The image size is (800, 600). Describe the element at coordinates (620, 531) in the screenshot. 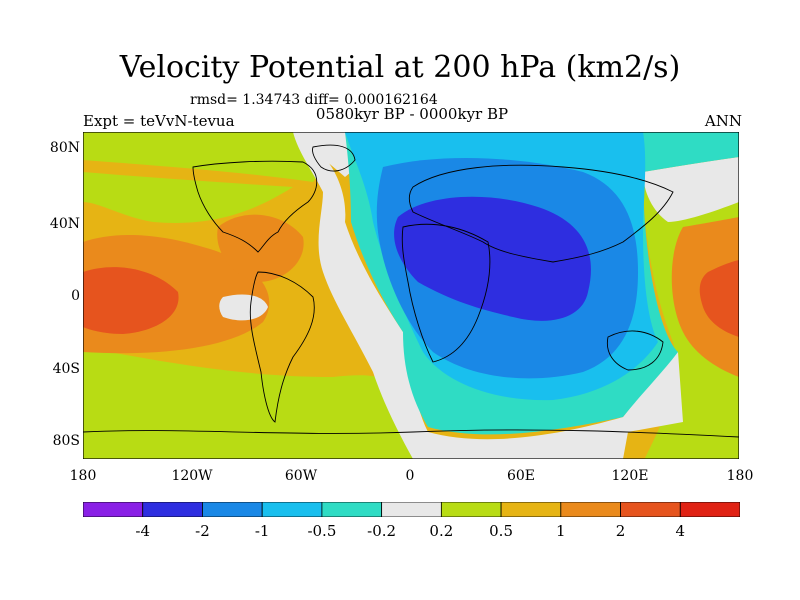

I see `colorbar-tick-label: 2` at that location.